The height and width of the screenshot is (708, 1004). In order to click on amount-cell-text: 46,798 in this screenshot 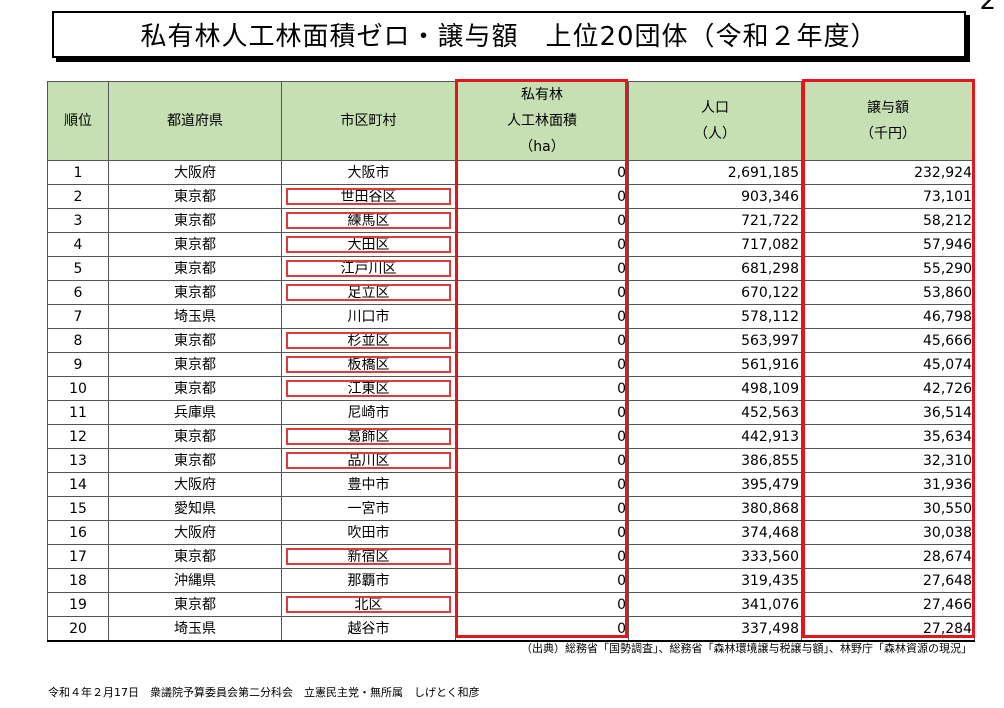, I will do `click(947, 316)`.